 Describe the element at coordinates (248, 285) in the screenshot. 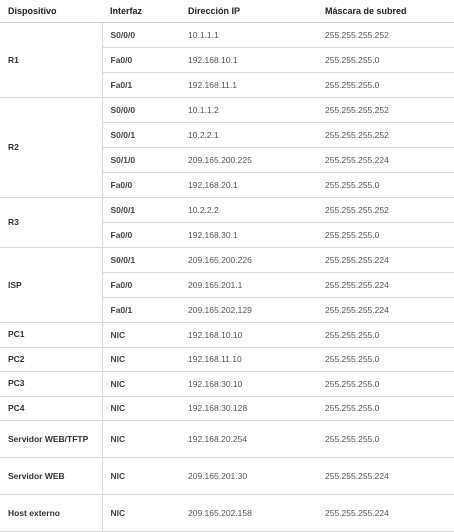

I see `ip-cell: 209.165.201.1` at that location.